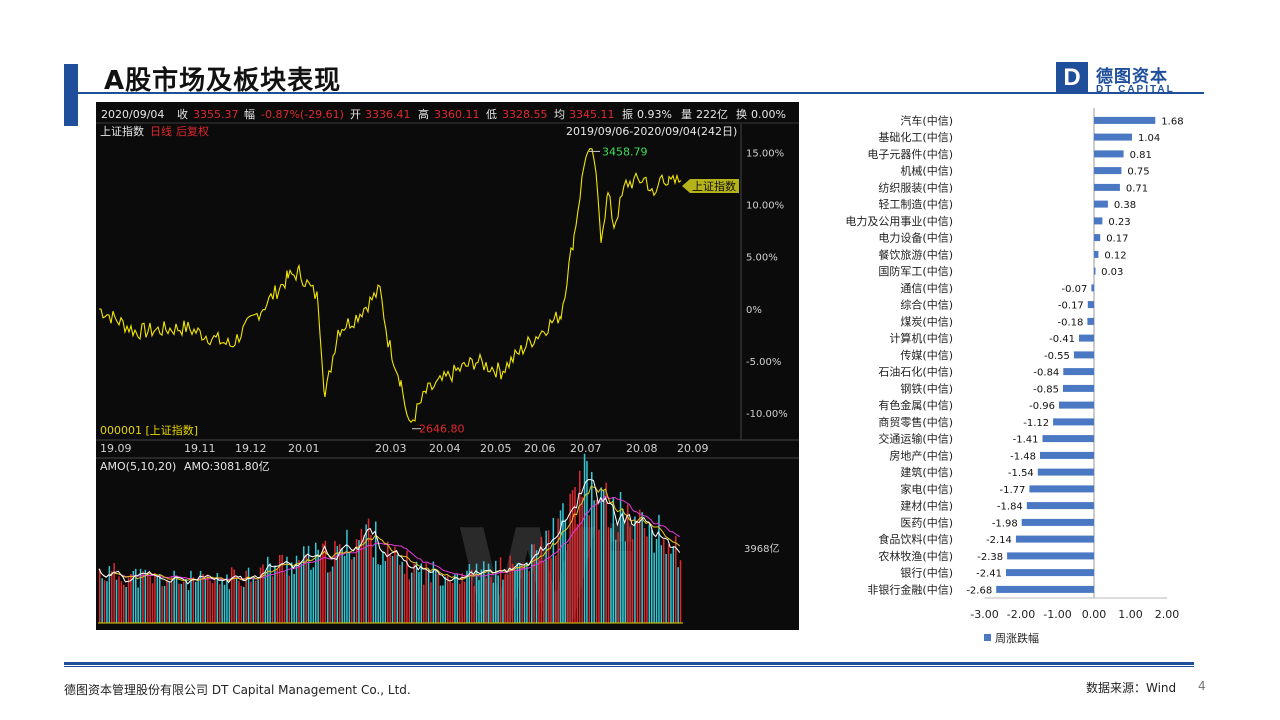 This screenshot has width=1280, height=720. Describe the element at coordinates (182, 114) in the screenshot. I see `close-label: 收` at that location.